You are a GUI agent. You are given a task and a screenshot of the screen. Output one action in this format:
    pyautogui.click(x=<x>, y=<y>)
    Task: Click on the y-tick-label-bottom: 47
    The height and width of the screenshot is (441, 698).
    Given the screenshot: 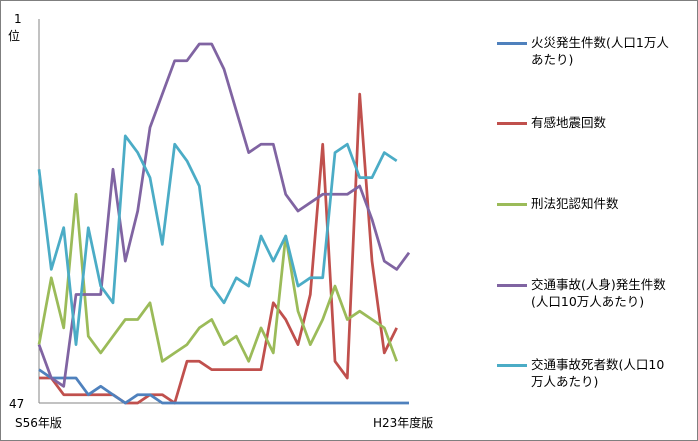 What is the action you would take?
    pyautogui.click(x=16, y=404)
    